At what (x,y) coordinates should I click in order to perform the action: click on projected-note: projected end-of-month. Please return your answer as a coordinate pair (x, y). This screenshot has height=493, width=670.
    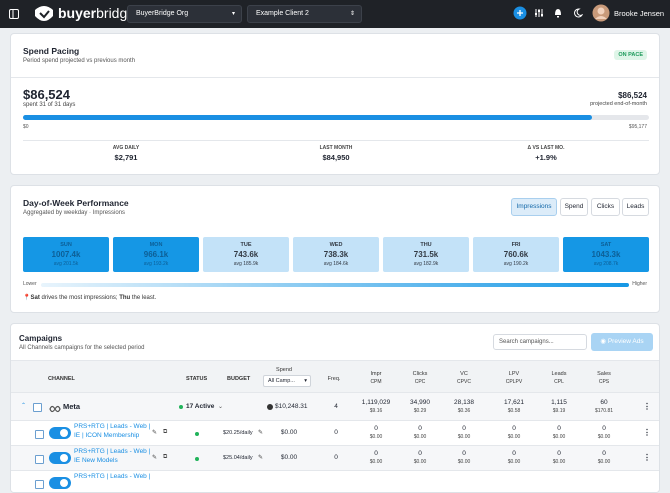
    Looking at the image, I should click on (618, 104).